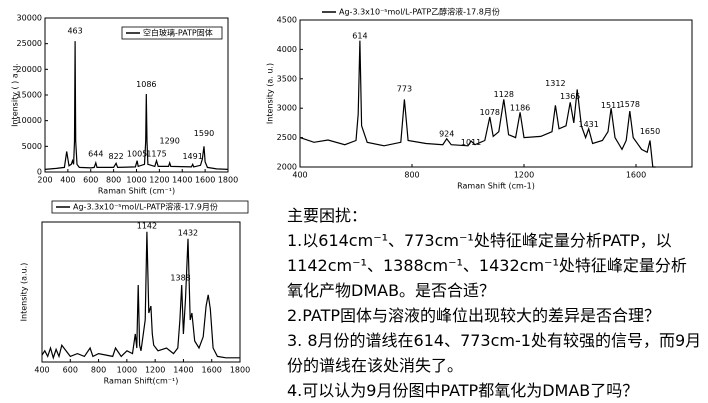  What do you see at coordinates (32, 146) in the screenshot?
I see `y-tick-label: 5000` at bounding box center [32, 146].